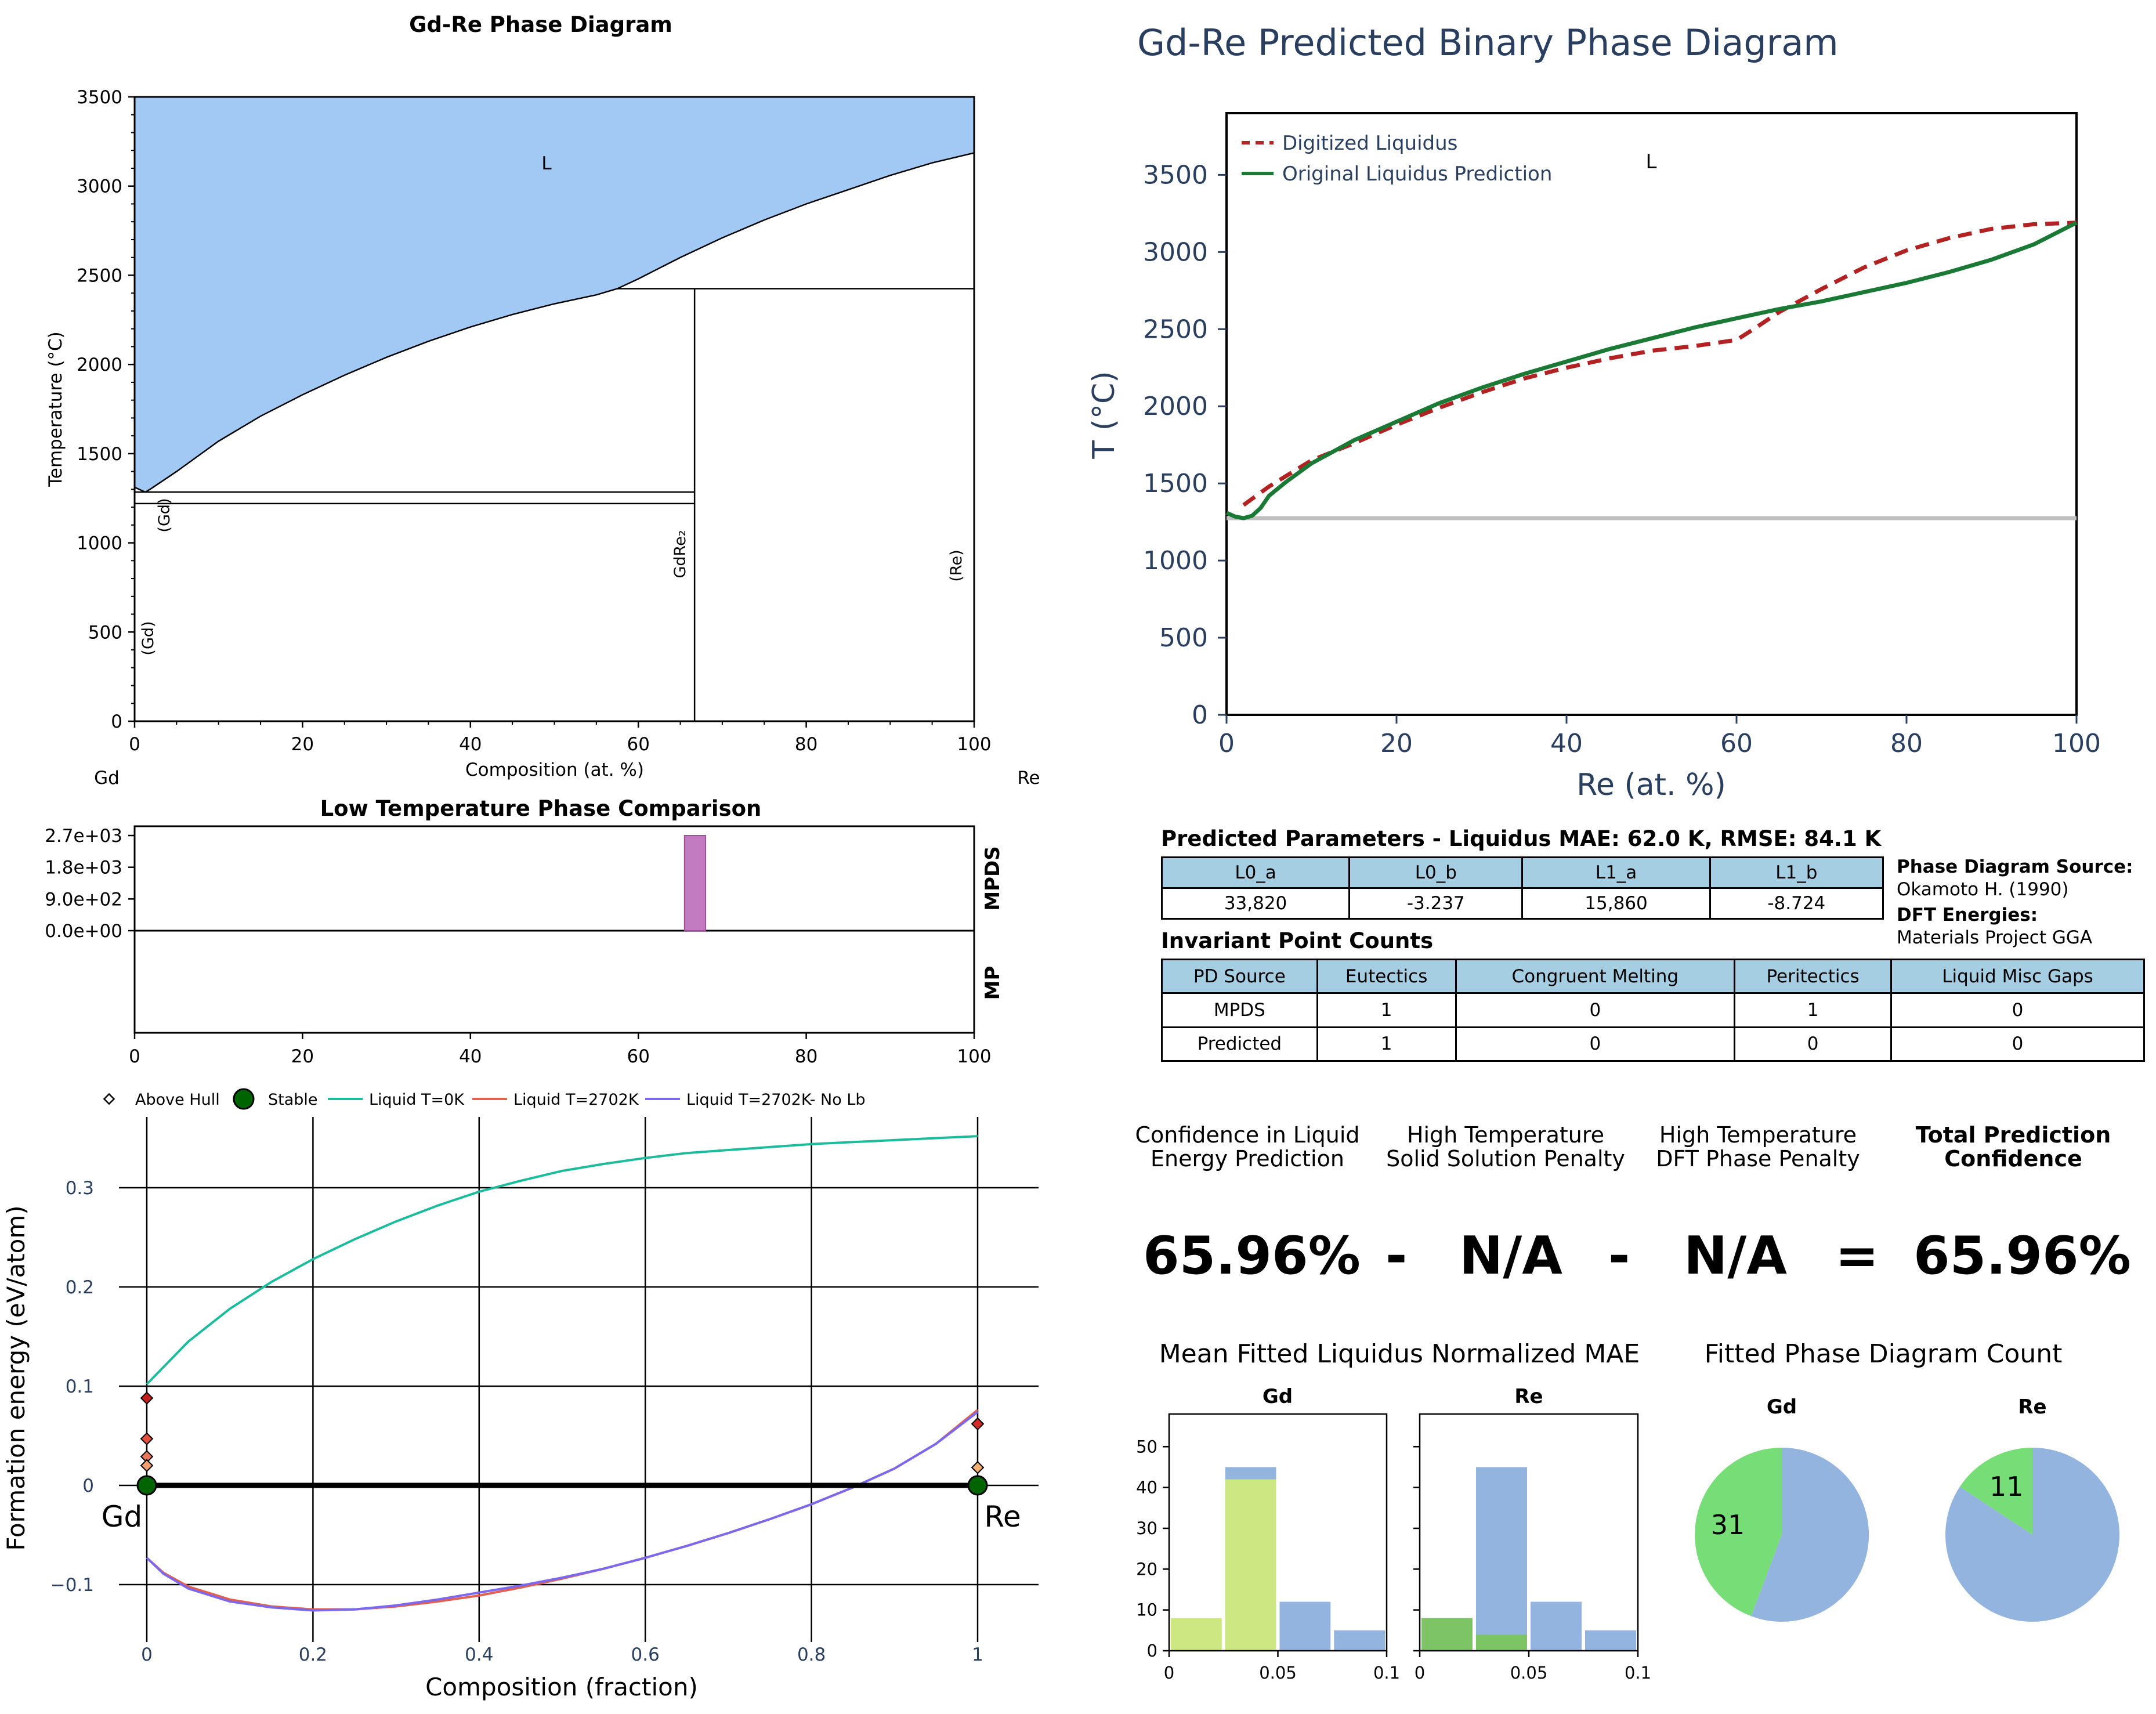  I want to click on y-tick-label: 9.0e+02, so click(83, 900).